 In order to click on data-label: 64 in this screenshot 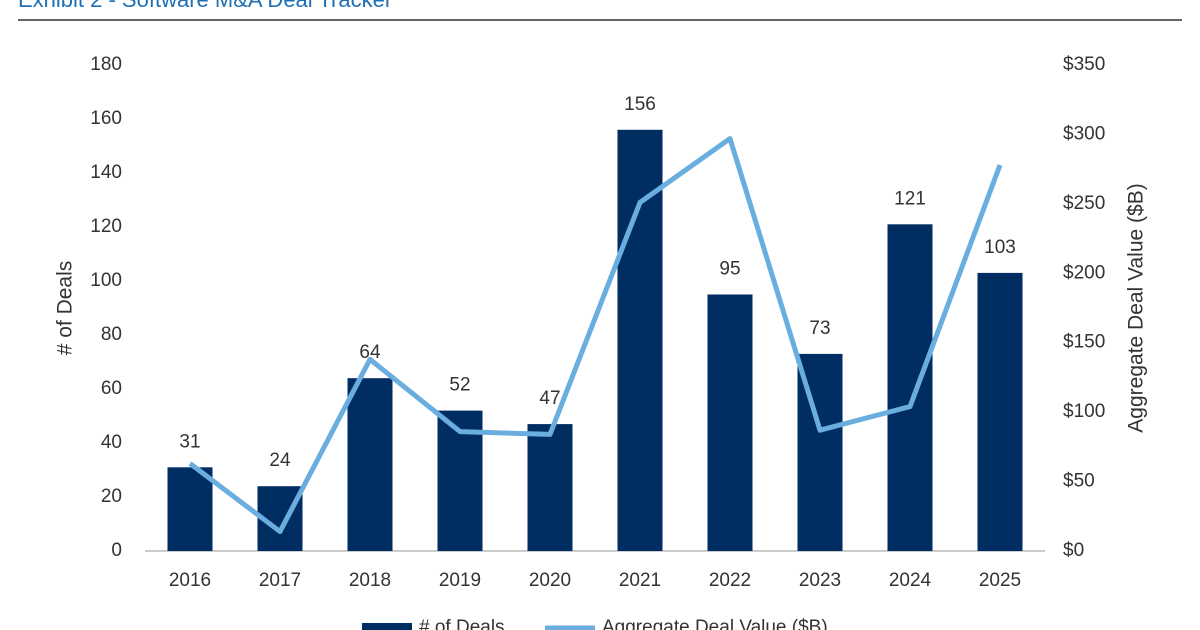, I will do `click(370, 352)`.